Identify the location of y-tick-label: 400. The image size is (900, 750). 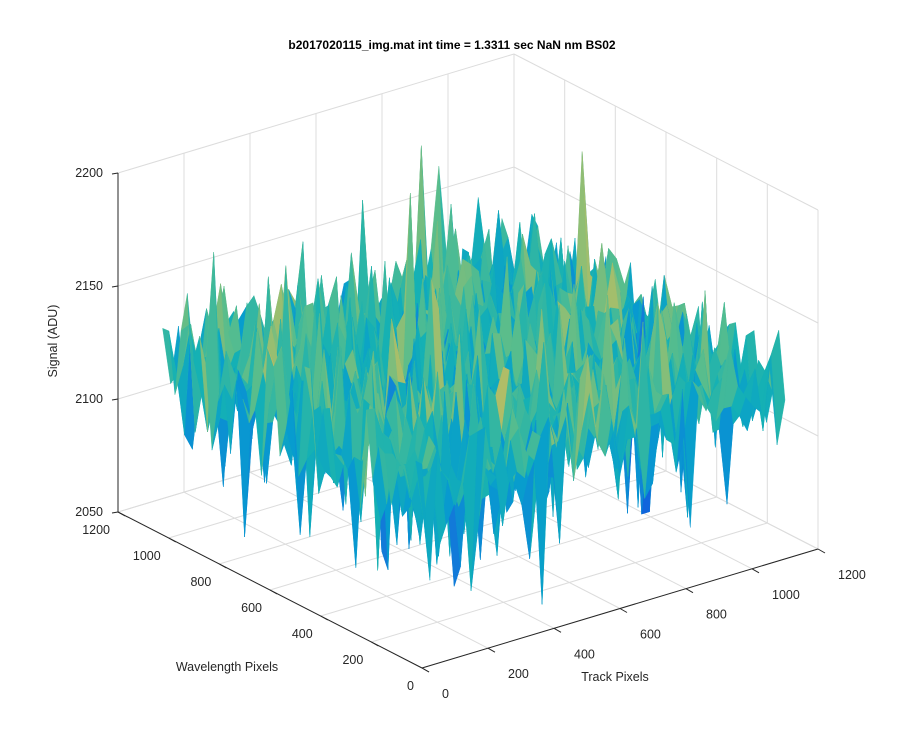
(302, 634).